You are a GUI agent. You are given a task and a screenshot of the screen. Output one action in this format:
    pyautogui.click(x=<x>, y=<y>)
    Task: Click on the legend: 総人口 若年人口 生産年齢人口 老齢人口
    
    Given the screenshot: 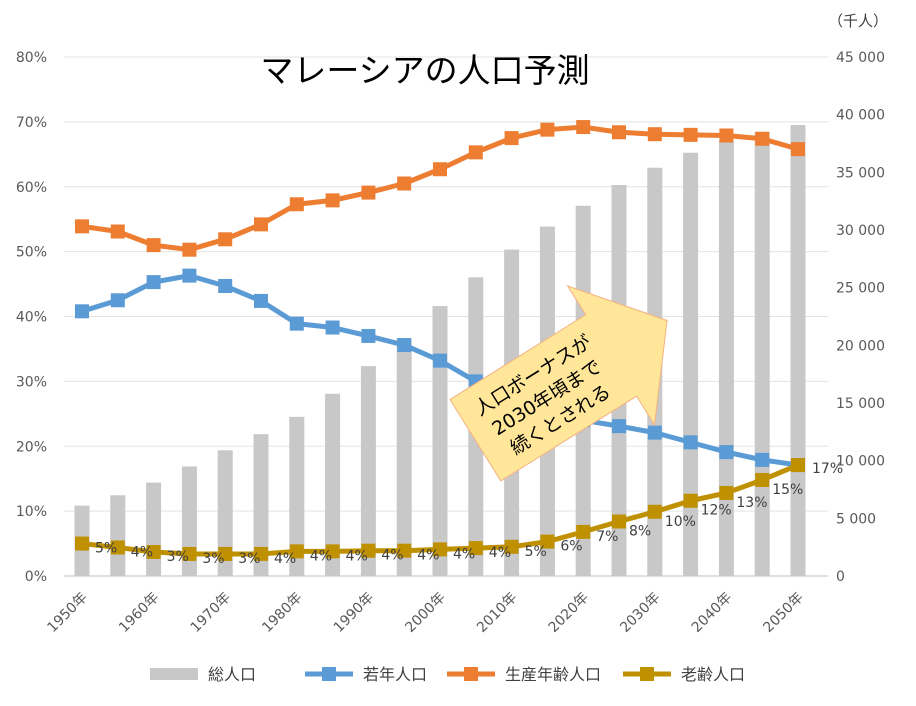 What is the action you would take?
    pyautogui.click(x=447, y=674)
    